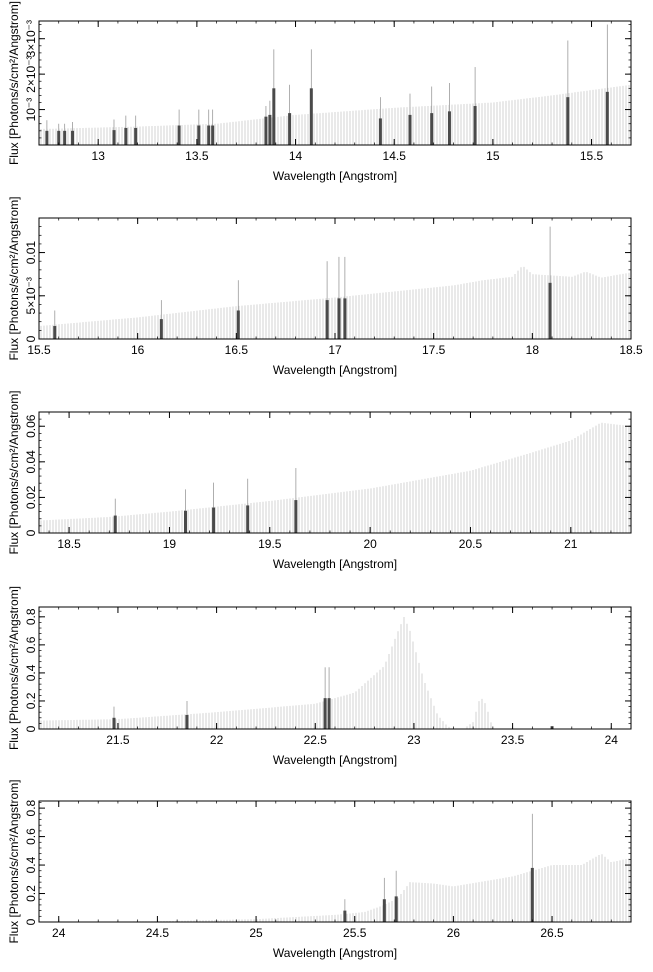 The height and width of the screenshot is (972, 653). What do you see at coordinates (370, 544) in the screenshot?
I see `x-tick-label: 20` at bounding box center [370, 544].